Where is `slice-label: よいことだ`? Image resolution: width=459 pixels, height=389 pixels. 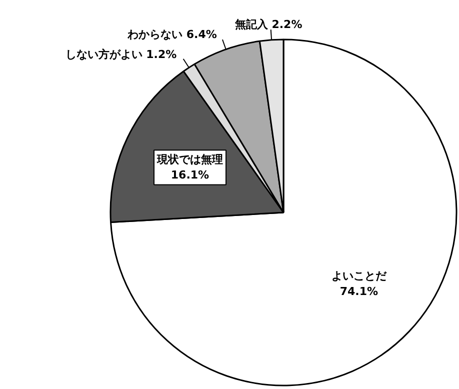 slice-label: よいことだ is located at coordinates (359, 275).